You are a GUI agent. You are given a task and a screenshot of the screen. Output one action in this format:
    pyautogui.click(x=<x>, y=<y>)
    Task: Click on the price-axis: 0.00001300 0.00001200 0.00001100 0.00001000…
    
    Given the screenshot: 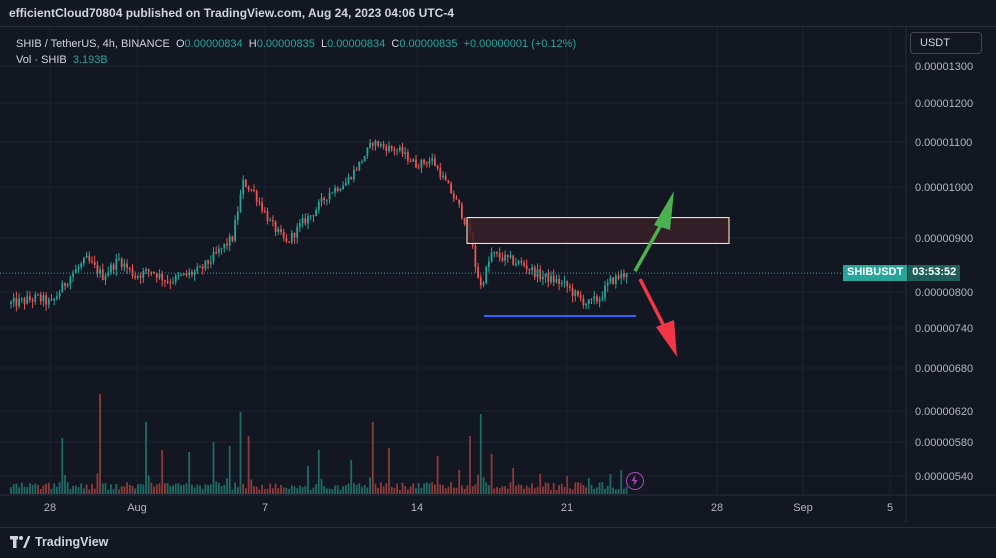 What is the action you would take?
    pyautogui.click(x=939, y=274)
    